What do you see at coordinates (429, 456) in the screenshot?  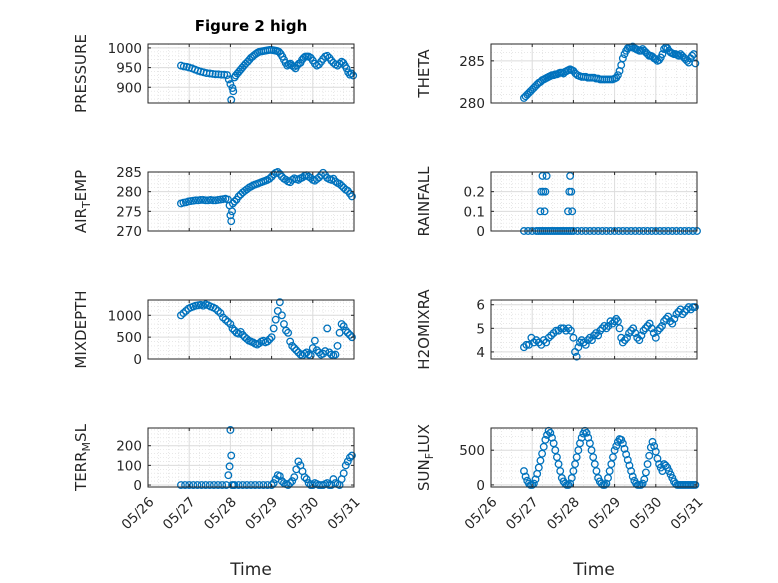 I see `sun-flux-ylabel-subscript: F` at bounding box center [429, 456].